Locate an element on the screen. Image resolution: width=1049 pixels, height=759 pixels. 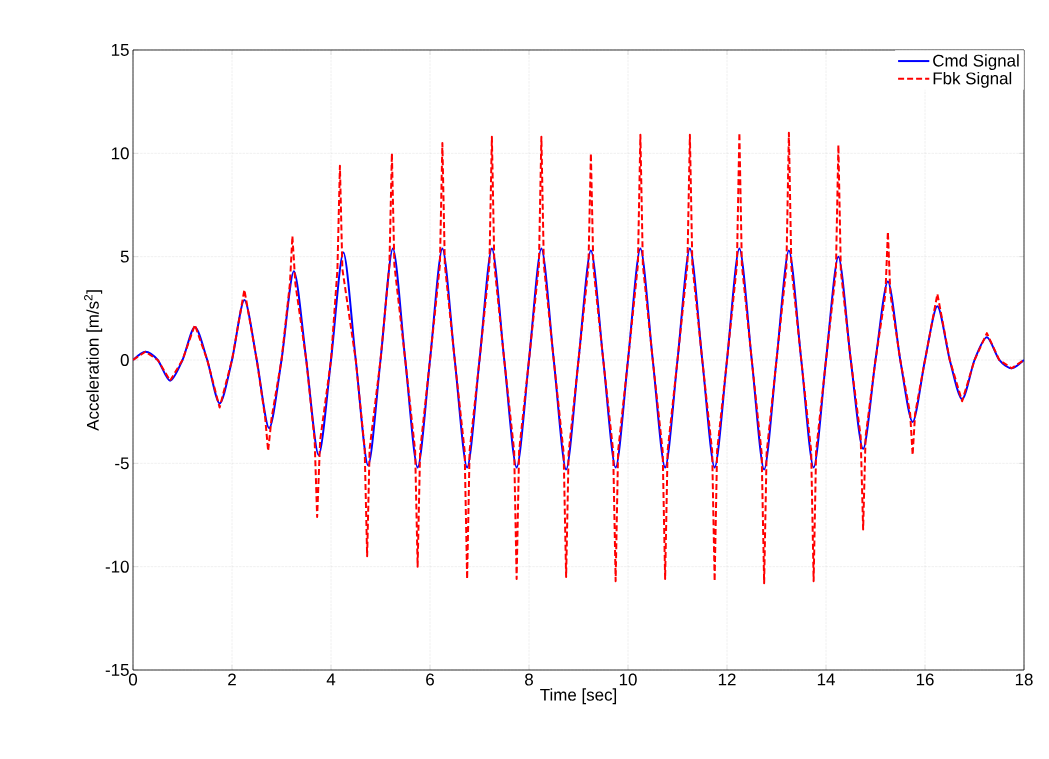
x-tick-label: 6 is located at coordinates (430, 679).